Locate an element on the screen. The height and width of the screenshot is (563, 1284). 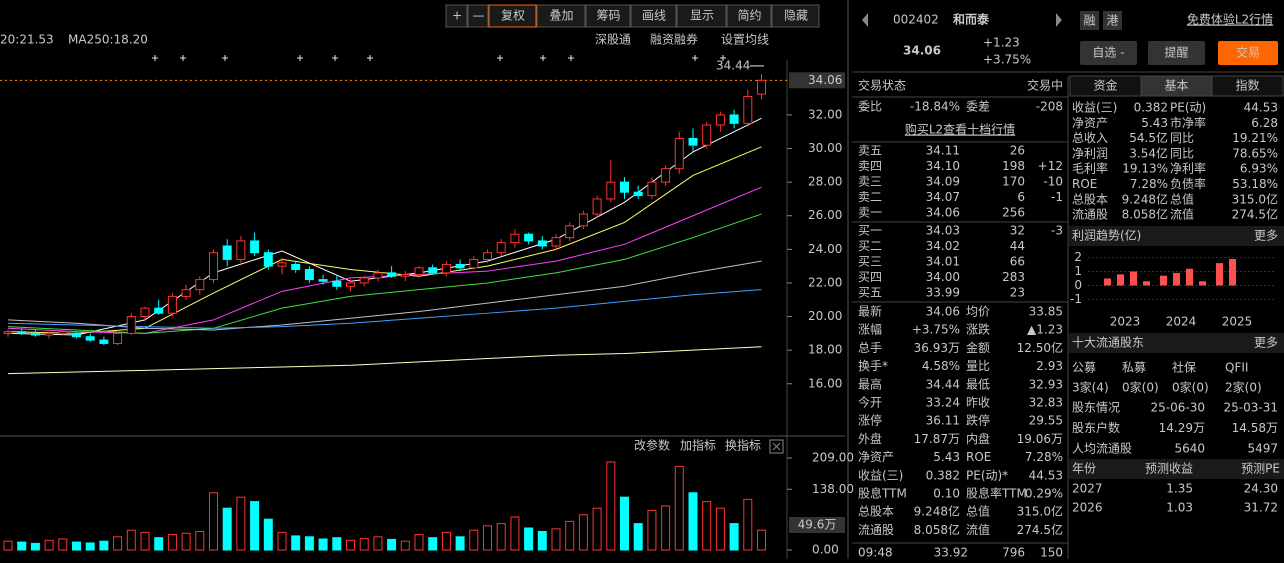
fund-value: 274.5亿 is located at coordinates (1255, 214).